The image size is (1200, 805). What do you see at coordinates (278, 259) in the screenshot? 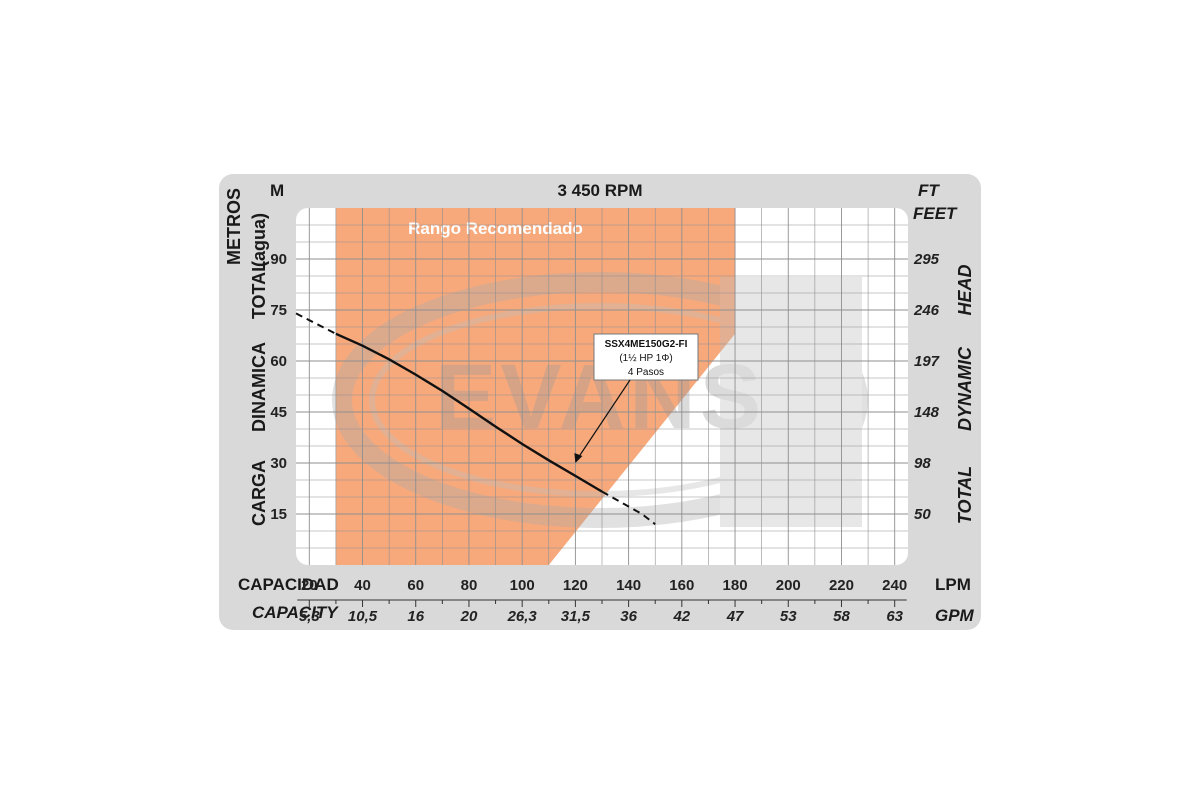
I see `y-tick-left: 90` at bounding box center [278, 259].